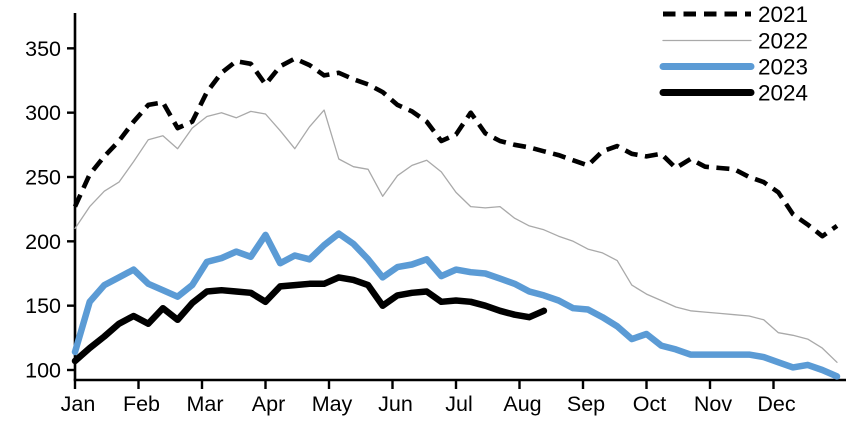 The height and width of the screenshot is (430, 852). I want to click on month-label: May, so click(332, 404).